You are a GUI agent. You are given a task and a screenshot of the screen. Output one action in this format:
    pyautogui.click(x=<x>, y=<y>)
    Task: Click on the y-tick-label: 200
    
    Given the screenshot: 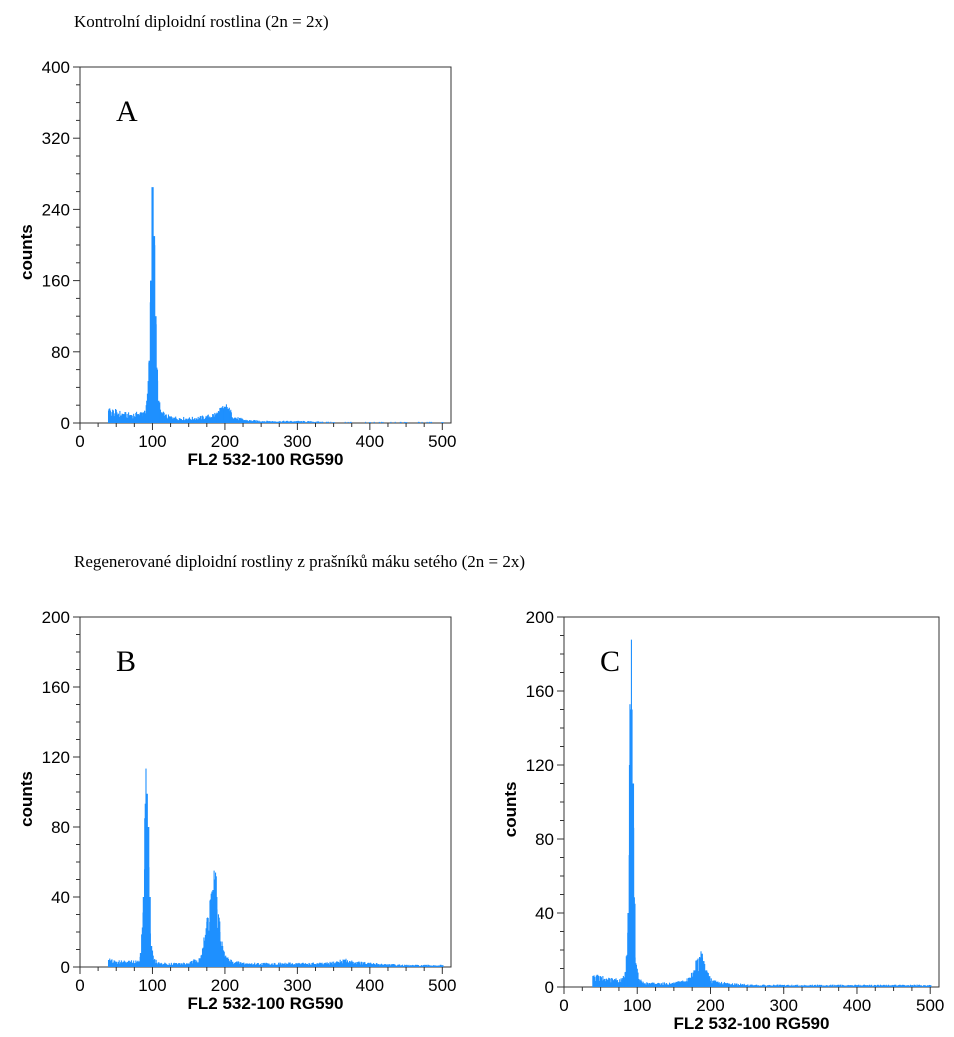 What is the action you would take?
    pyautogui.click(x=540, y=617)
    